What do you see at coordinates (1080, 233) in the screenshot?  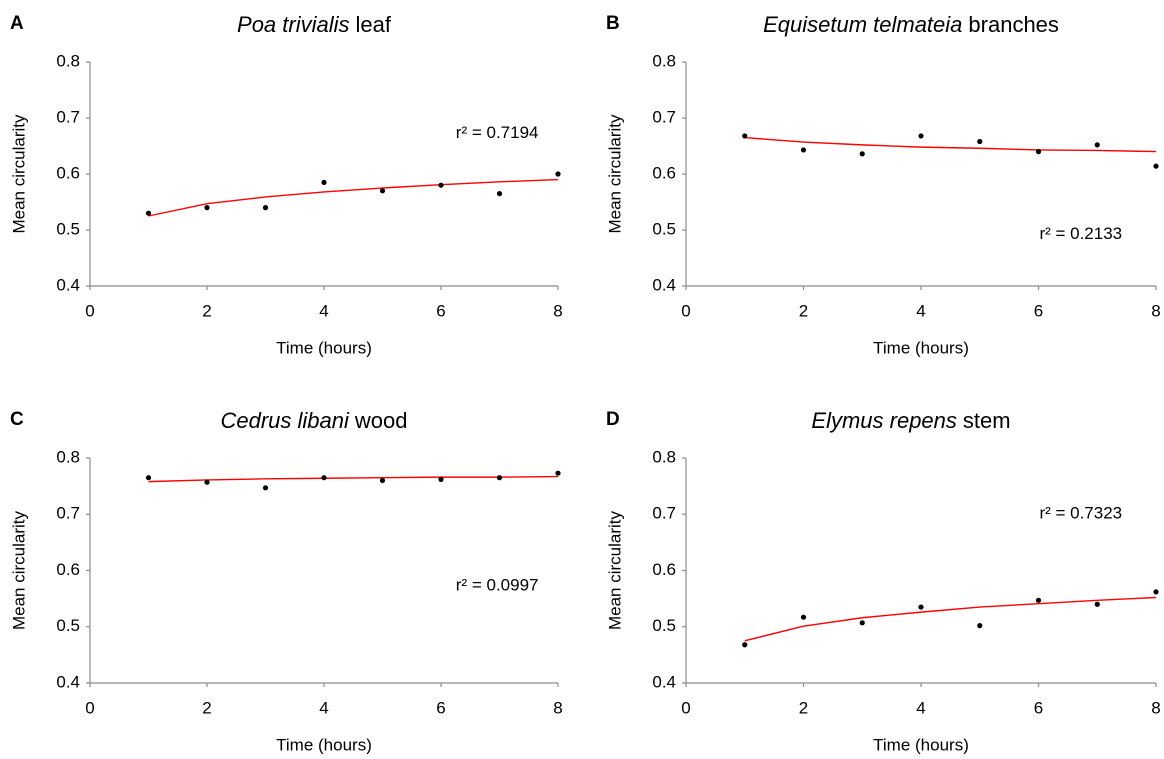 I see `annotation: r² = 0.2133` at bounding box center [1080, 233].